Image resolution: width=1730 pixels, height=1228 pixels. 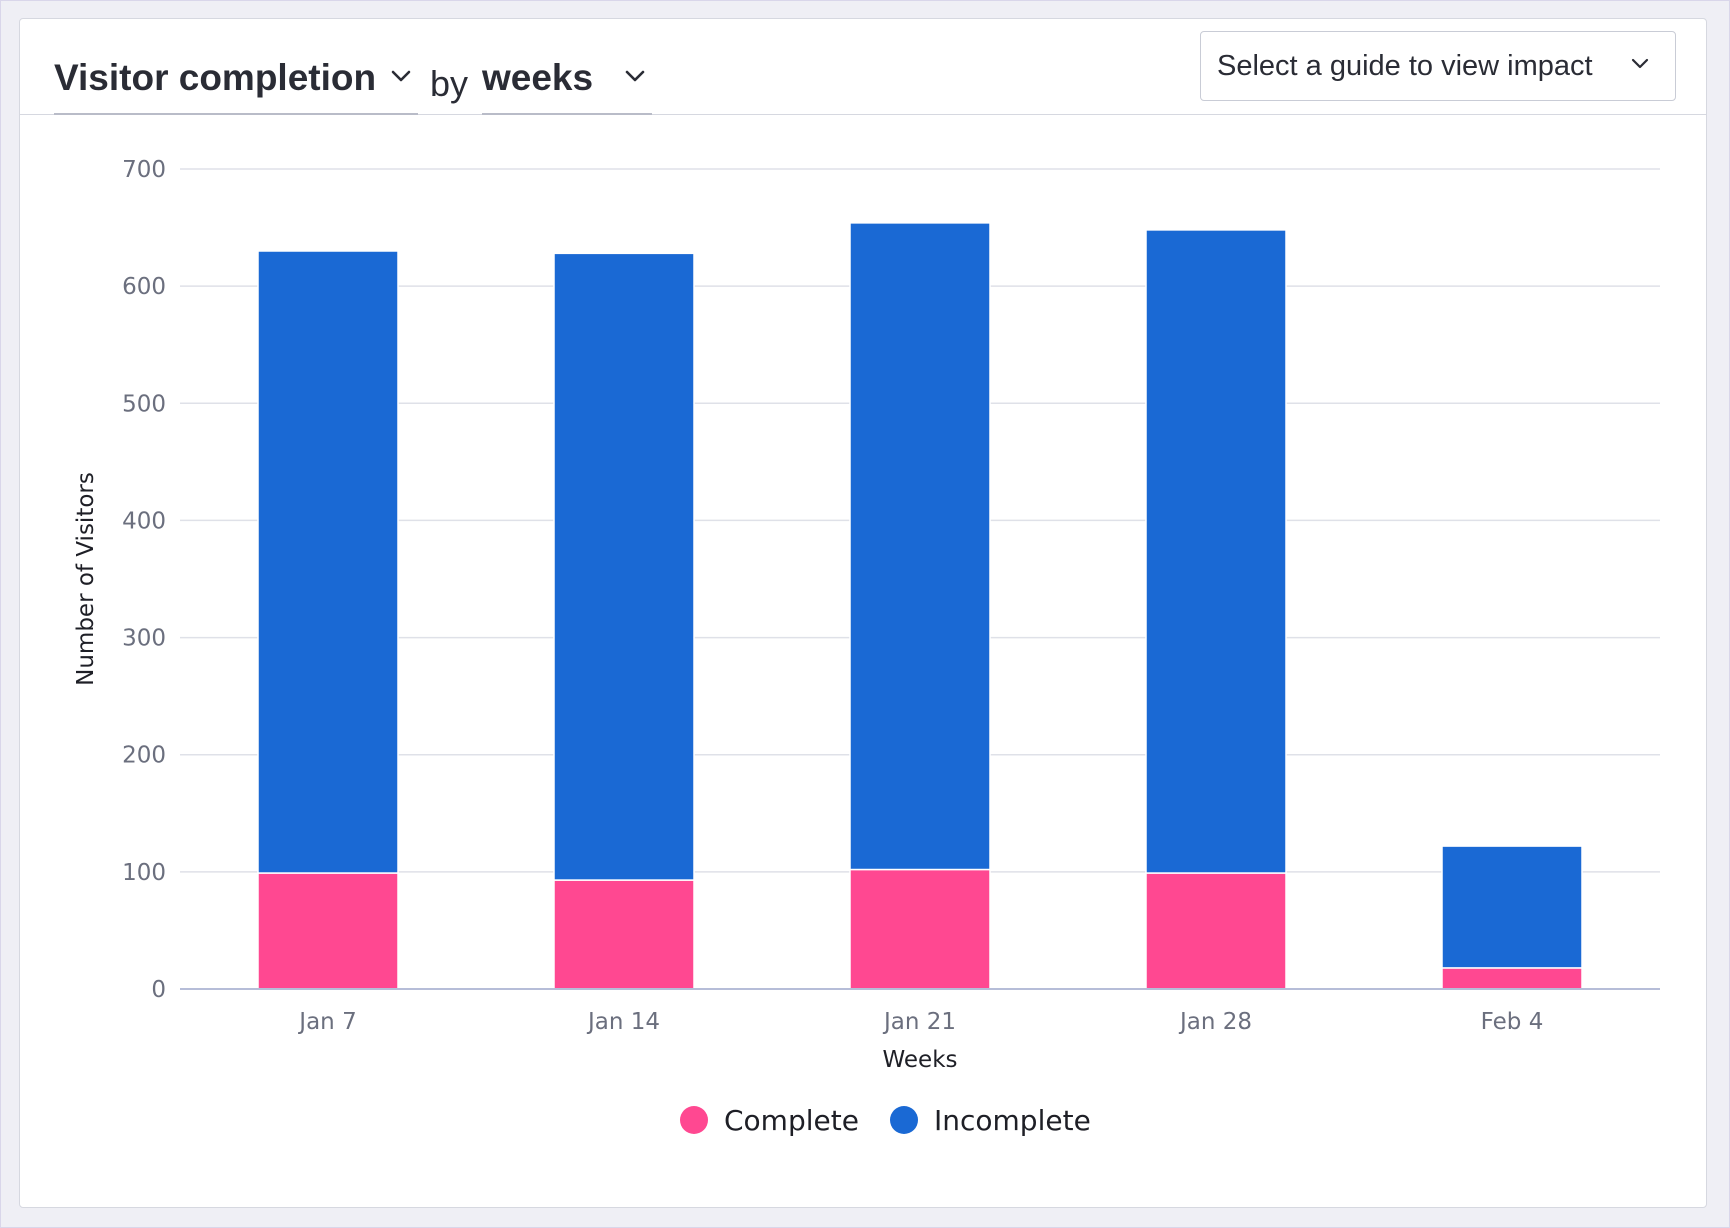 I want to click on y-axis-ticks: 0 100 200 300 400 500 600 700, so click(x=144, y=580).